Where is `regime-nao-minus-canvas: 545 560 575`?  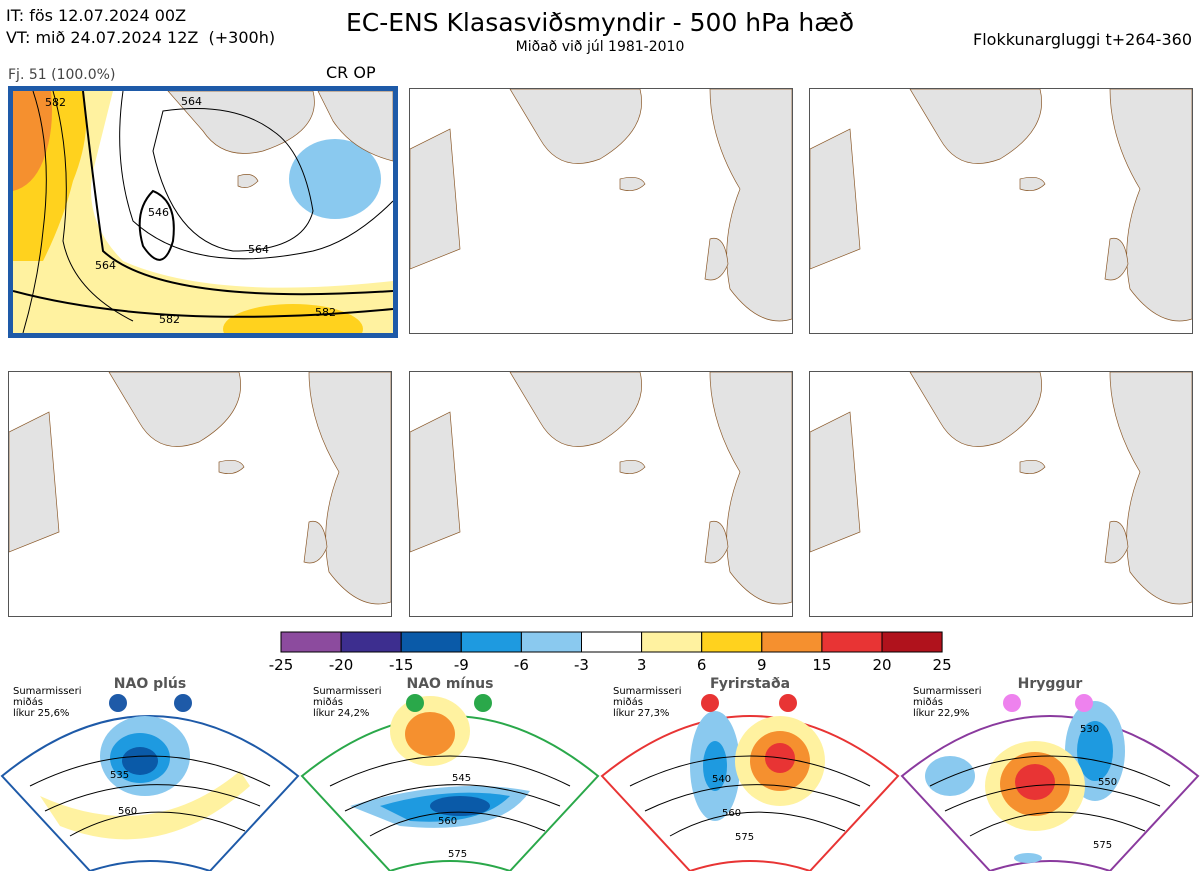 regime-nao-minus-canvas: 545 560 575 is located at coordinates (450, 783).